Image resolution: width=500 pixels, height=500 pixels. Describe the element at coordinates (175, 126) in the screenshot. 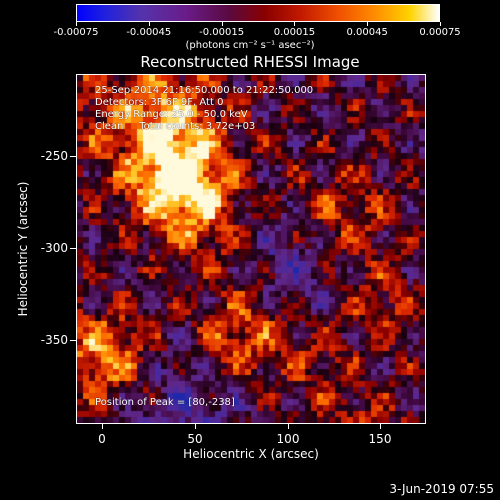

I see `info-clean-counts: Clean Total counts: 3.72e+03` at that location.